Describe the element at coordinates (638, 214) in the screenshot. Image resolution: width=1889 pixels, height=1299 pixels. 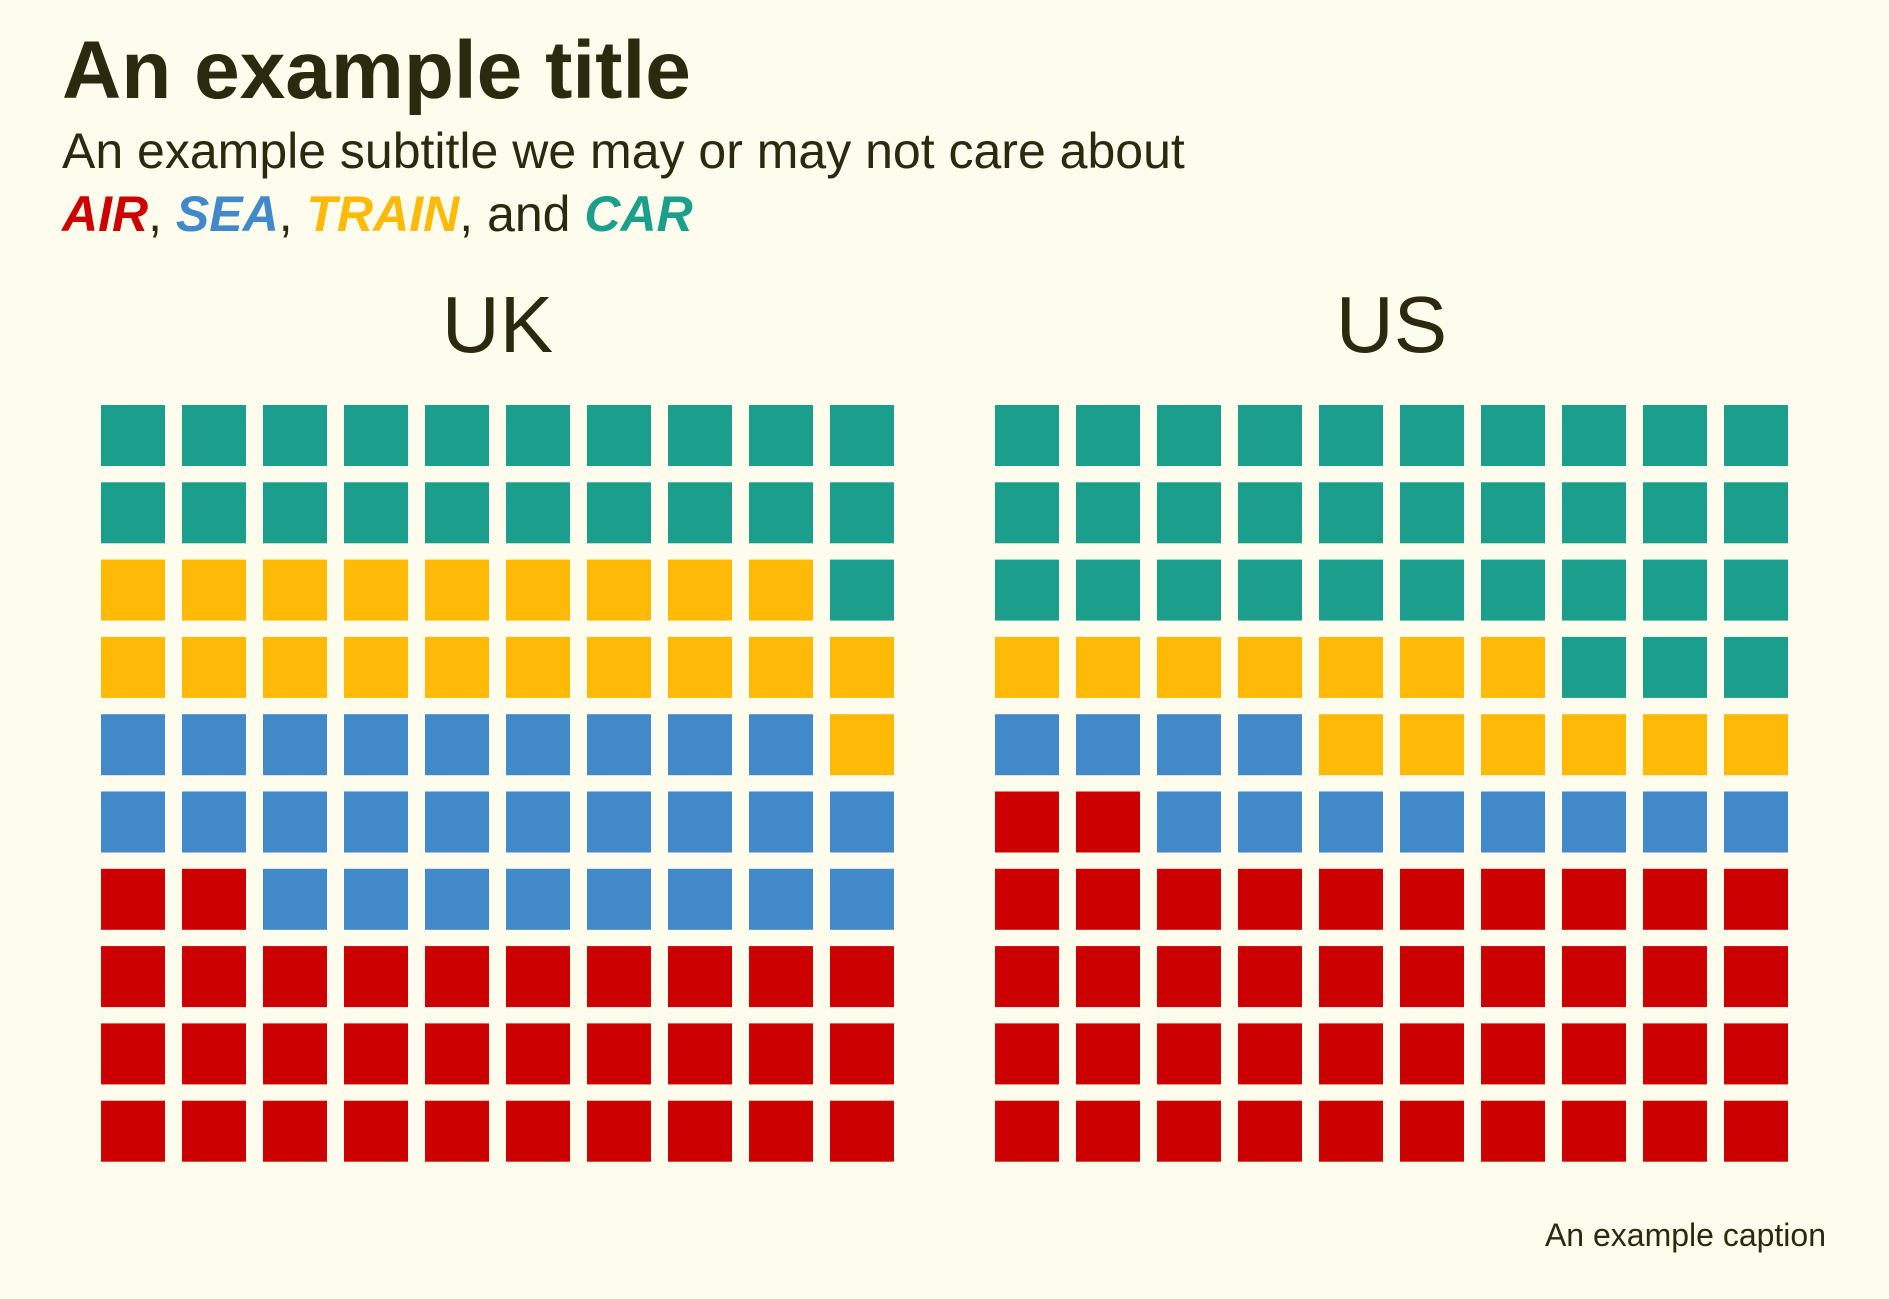
I see `legend-item-car: CAR` at that location.